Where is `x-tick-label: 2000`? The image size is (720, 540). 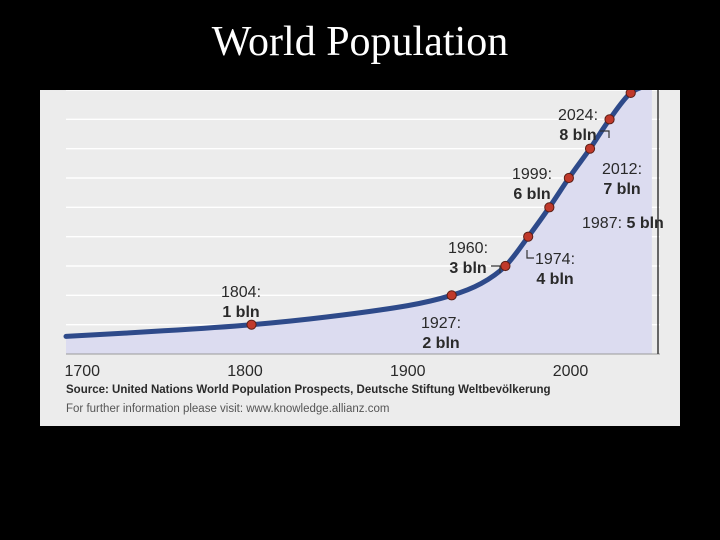
x-tick-label: 2000 is located at coordinates (571, 371).